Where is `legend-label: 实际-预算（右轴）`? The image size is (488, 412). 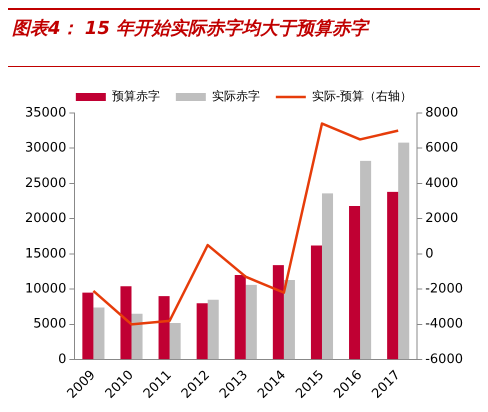
legend-label: 实际-预算（右轴） is located at coordinates (362, 96).